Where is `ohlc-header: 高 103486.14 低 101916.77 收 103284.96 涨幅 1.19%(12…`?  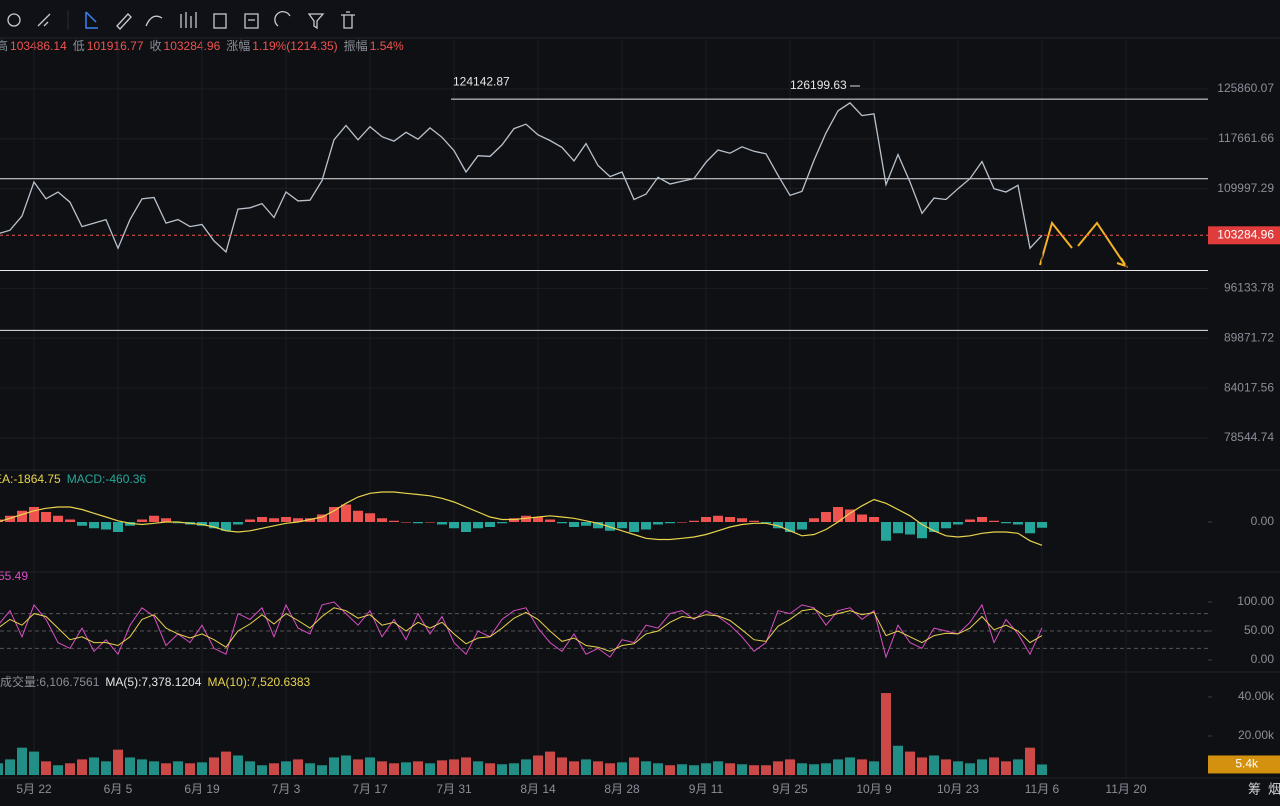
ohlc-header: 高 103486.14 低 101916.77 收 103284.96 涨幅 1.19%(12… is located at coordinates (202, 45).